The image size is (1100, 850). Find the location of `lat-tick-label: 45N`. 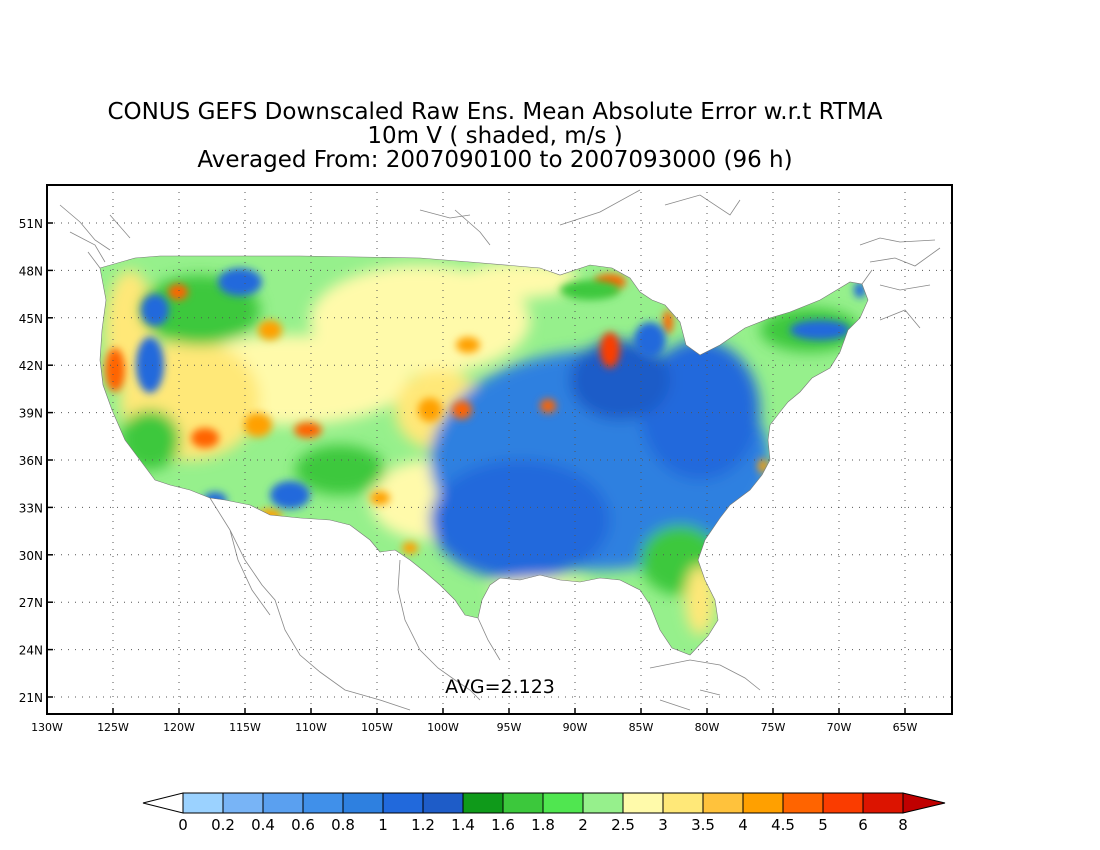

lat-tick-label: 45N is located at coordinates (31, 319).